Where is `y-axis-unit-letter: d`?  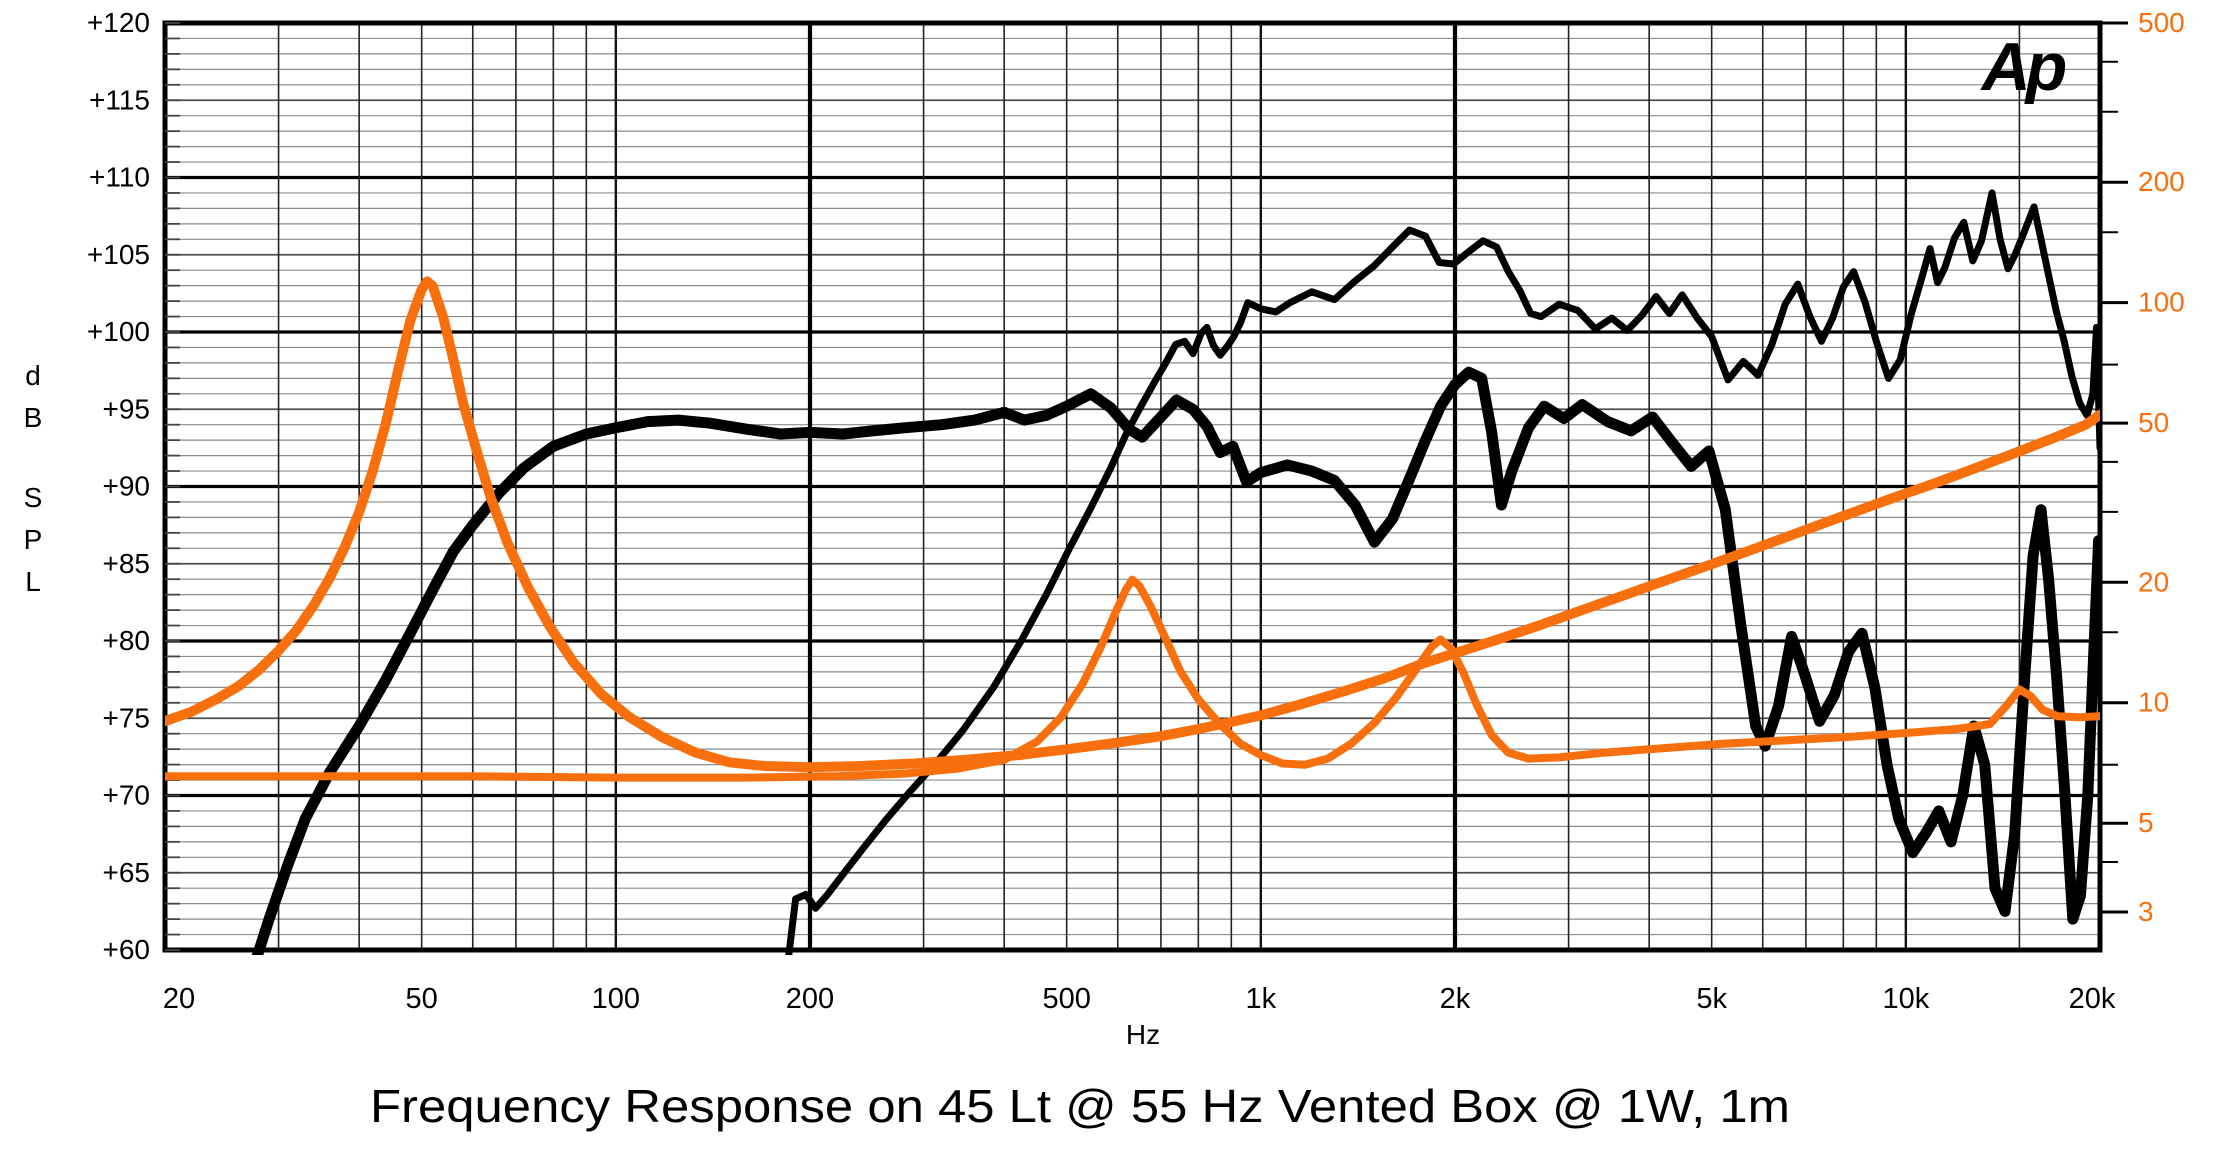 y-axis-unit-letter: d is located at coordinates (33, 375).